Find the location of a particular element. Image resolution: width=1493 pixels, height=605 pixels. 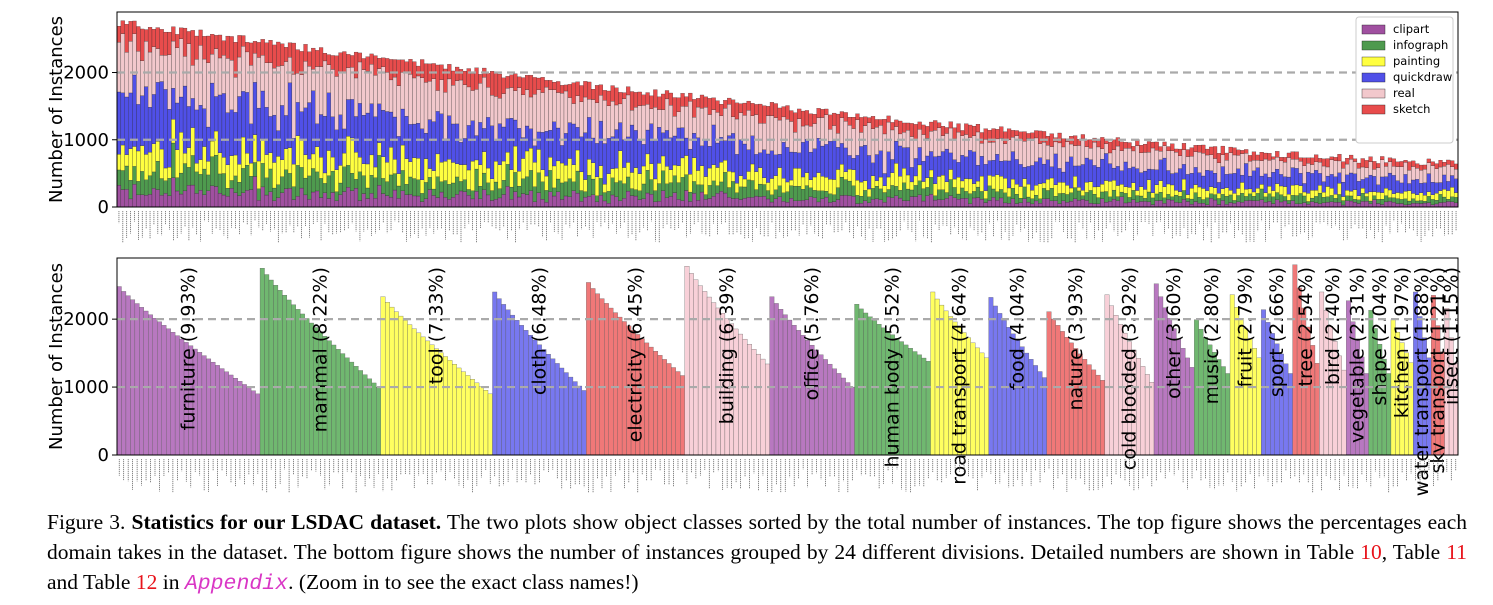

table-11-link: 11 is located at coordinates (1457, 552).